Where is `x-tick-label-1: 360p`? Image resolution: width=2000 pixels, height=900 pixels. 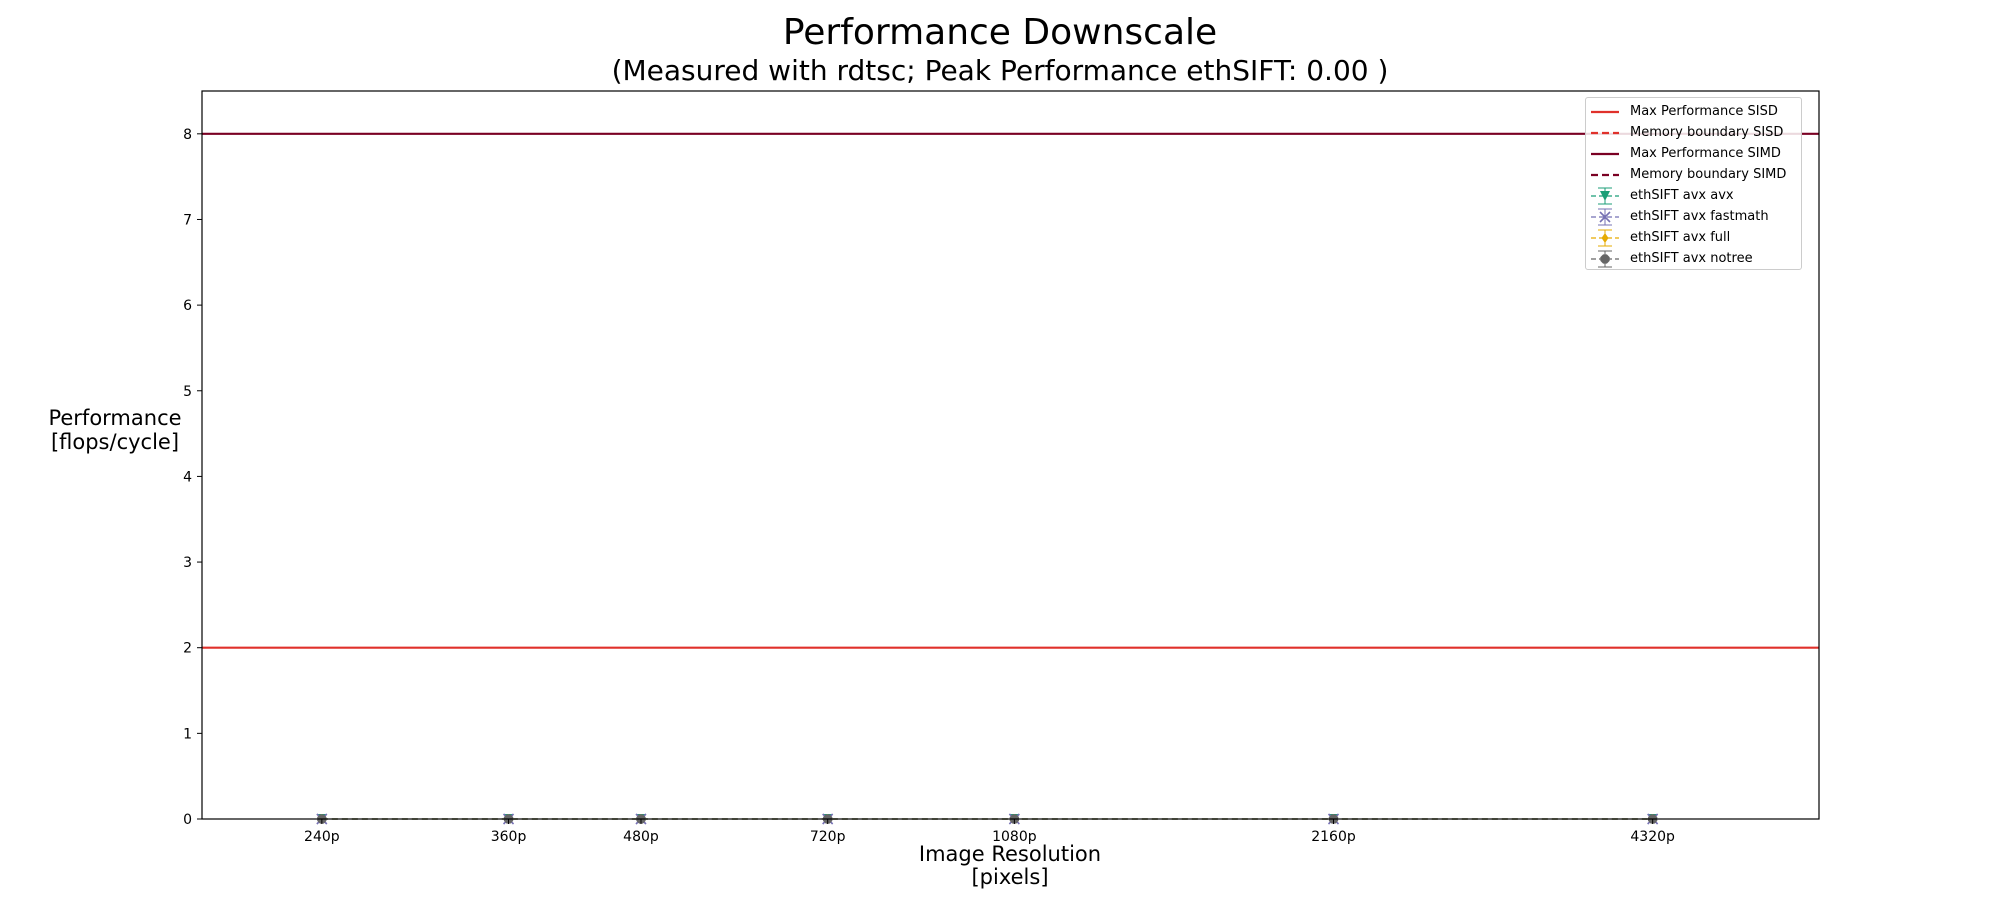
x-tick-label-1: 360p is located at coordinates (509, 837).